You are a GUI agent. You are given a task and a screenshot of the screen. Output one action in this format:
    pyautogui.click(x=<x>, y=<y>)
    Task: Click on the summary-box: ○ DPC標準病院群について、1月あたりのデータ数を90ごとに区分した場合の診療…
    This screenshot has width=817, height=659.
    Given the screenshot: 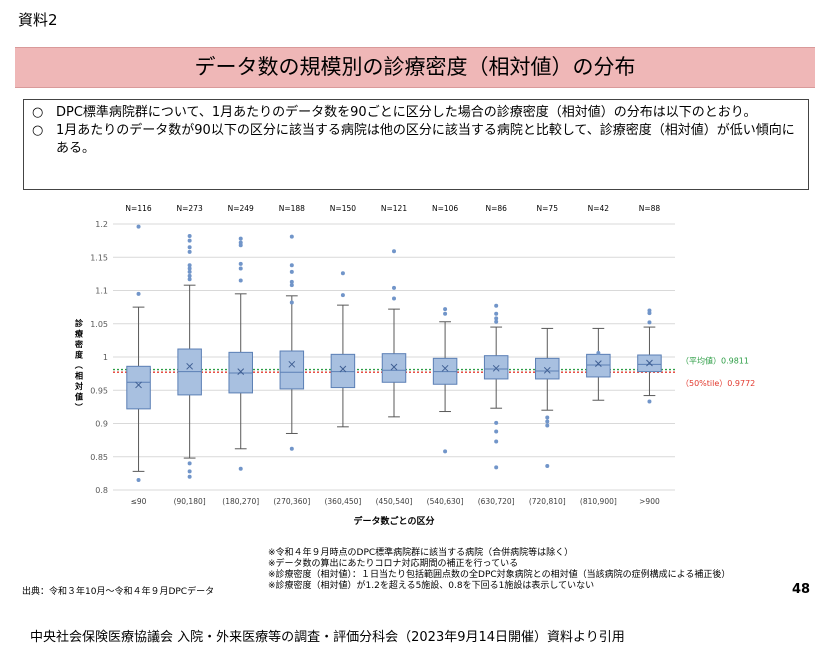 What is the action you would take?
    pyautogui.click(x=416, y=144)
    